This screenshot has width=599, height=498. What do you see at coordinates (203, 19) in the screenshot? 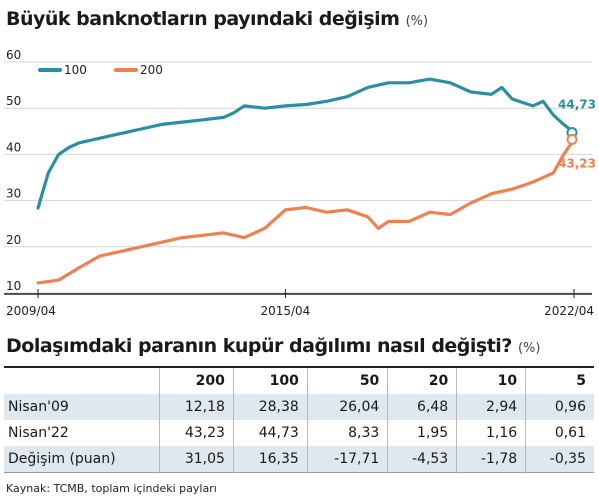
I see `chart-title-text: Büyük banknotların payındaki değişim` at bounding box center [203, 19].